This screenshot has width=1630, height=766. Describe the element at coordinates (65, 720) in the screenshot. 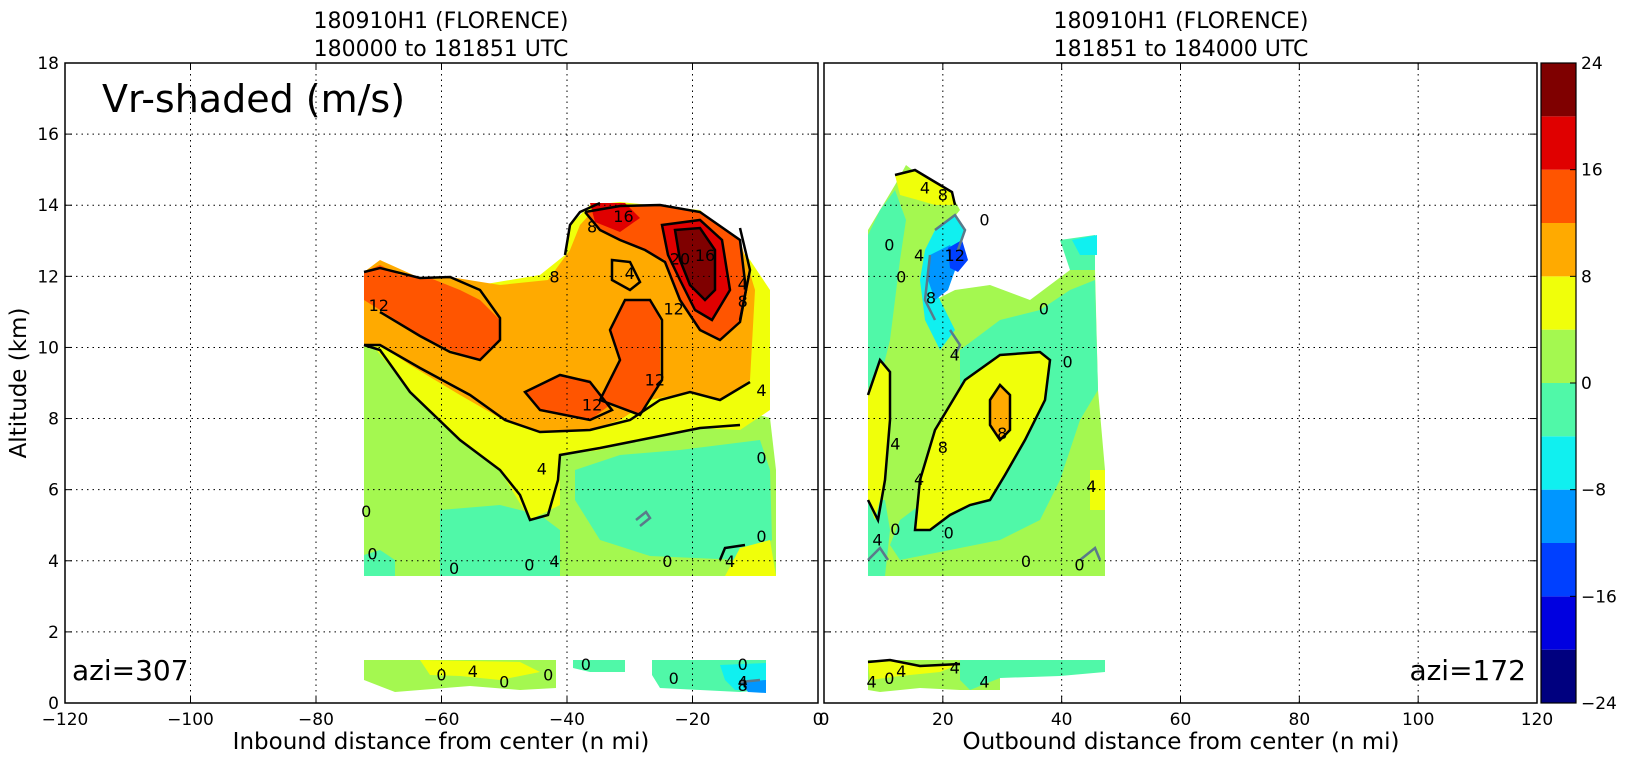

I see `x-tick-label: −120` at that location.